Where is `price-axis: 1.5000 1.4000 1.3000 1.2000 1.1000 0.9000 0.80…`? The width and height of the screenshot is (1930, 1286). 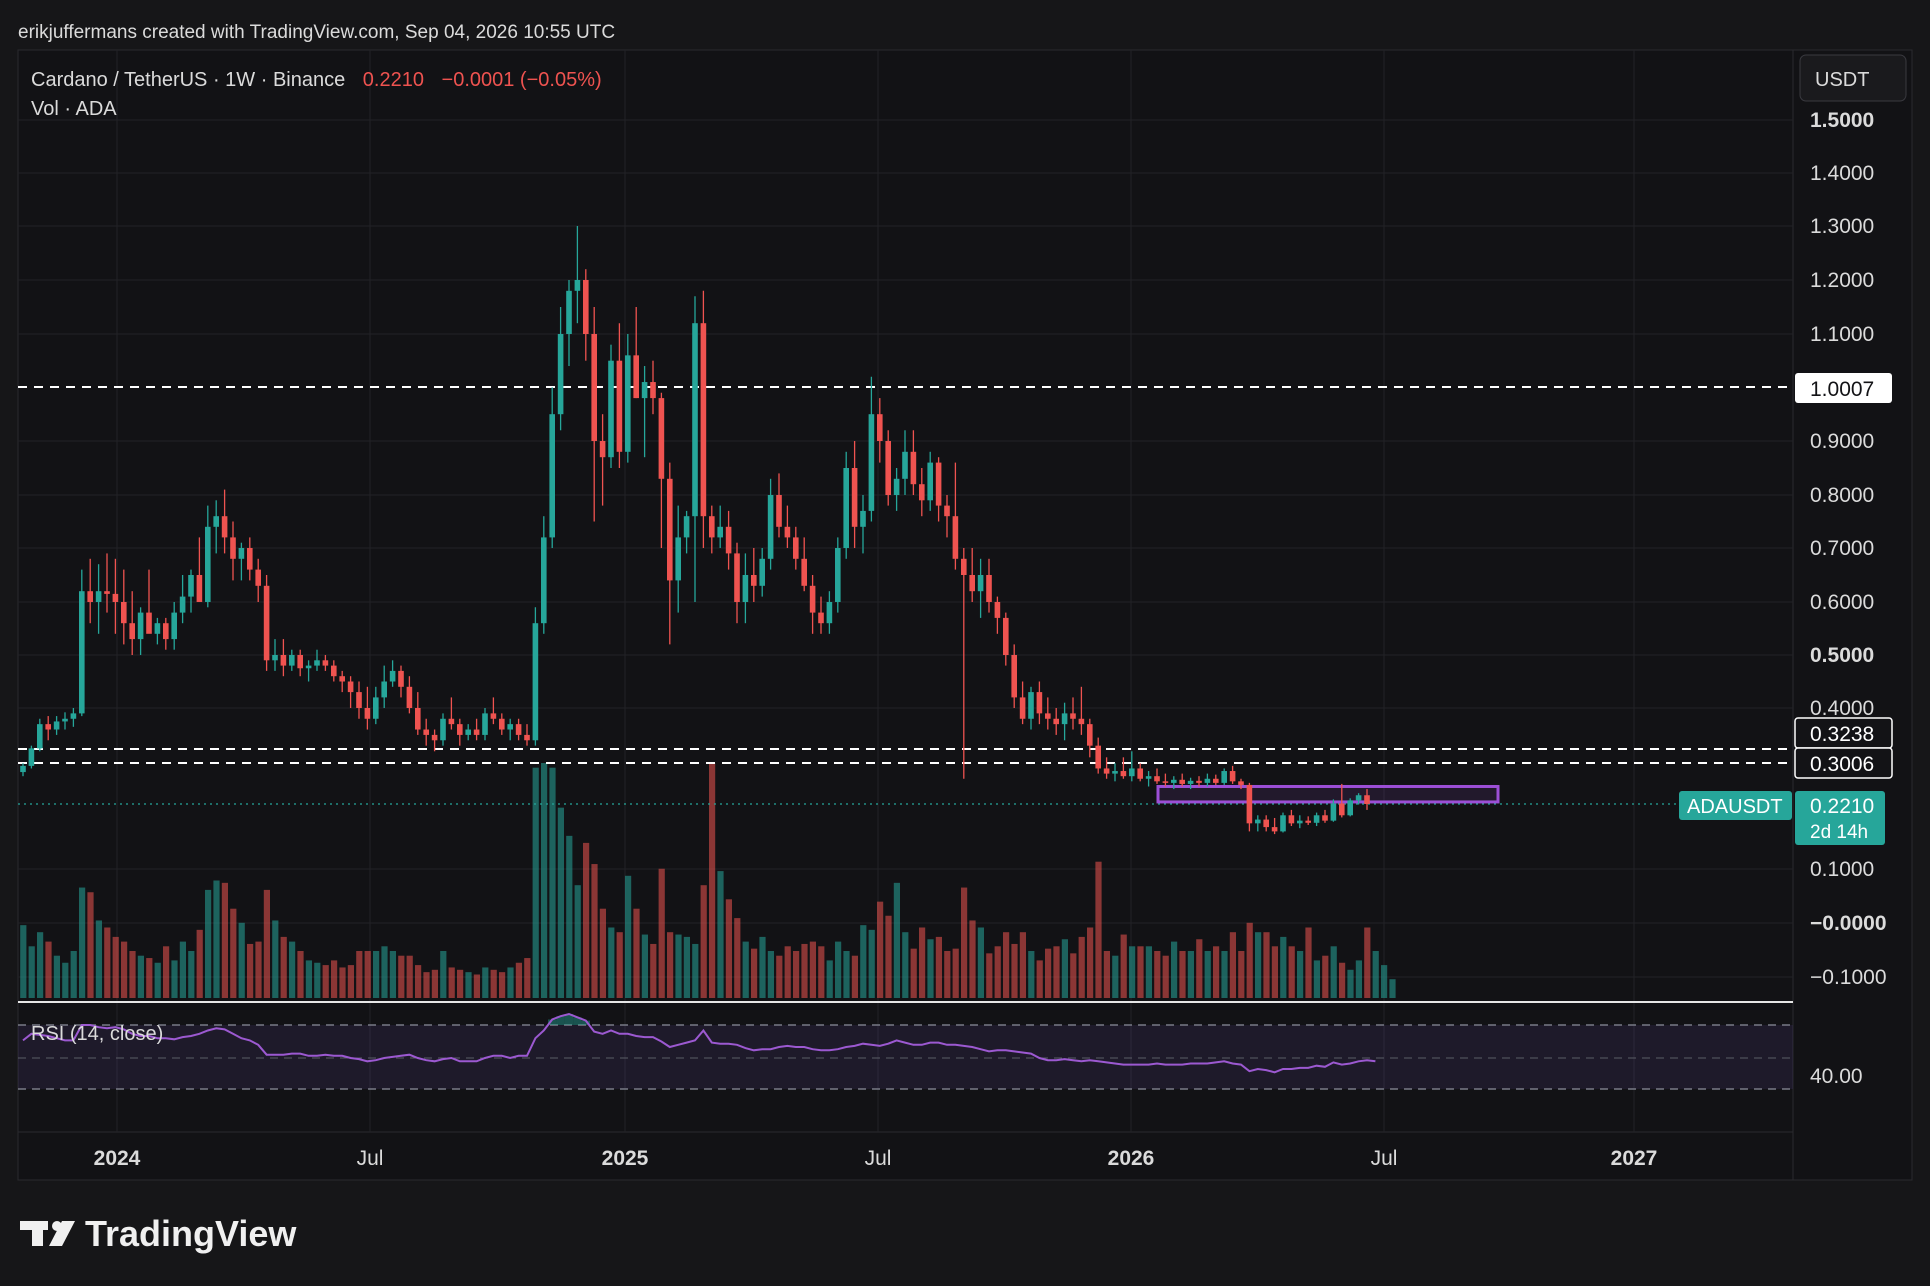
price-axis: 1.5000 1.4000 1.3000 1.2000 1.1000 0.9000 0.80… is located at coordinates (1848, 549).